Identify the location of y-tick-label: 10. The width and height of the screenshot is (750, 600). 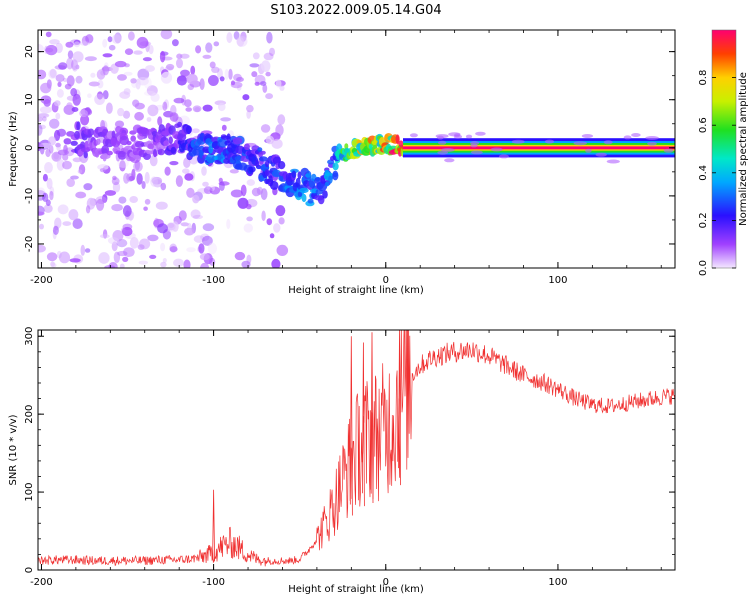
(29, 99).